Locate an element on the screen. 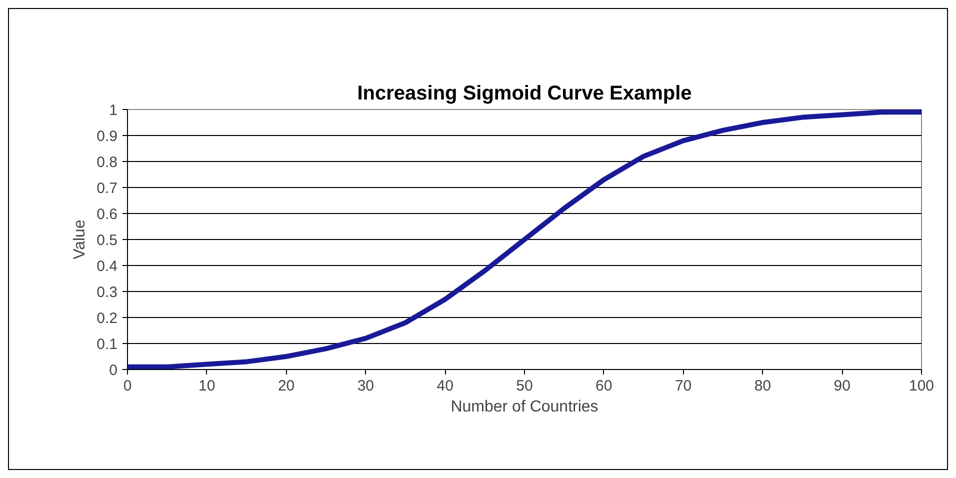 The image size is (956, 478). y-tick-label: 0 is located at coordinates (113, 370).